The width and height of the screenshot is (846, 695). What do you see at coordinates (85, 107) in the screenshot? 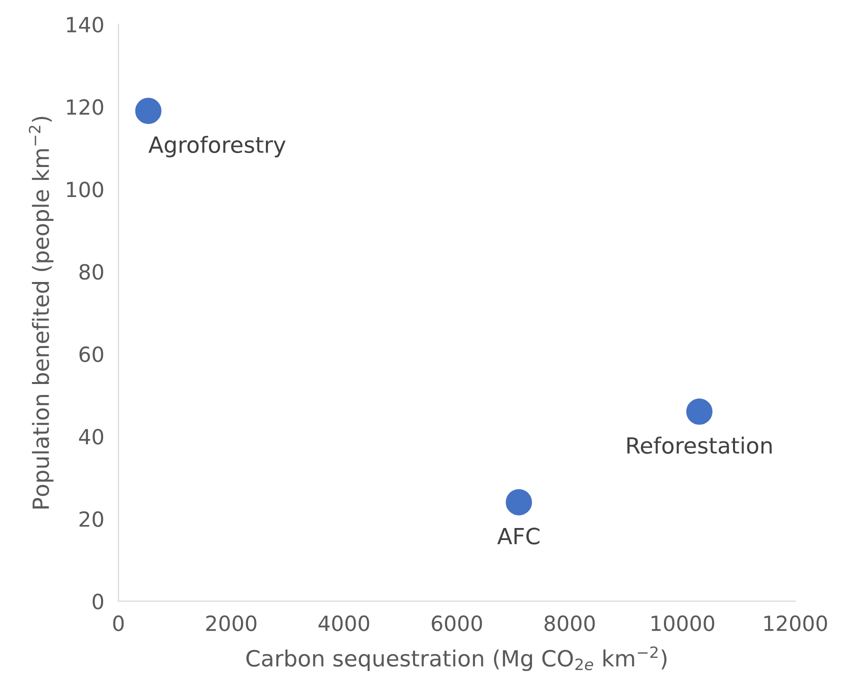
I see `y-tick-label: 120` at bounding box center [85, 107].